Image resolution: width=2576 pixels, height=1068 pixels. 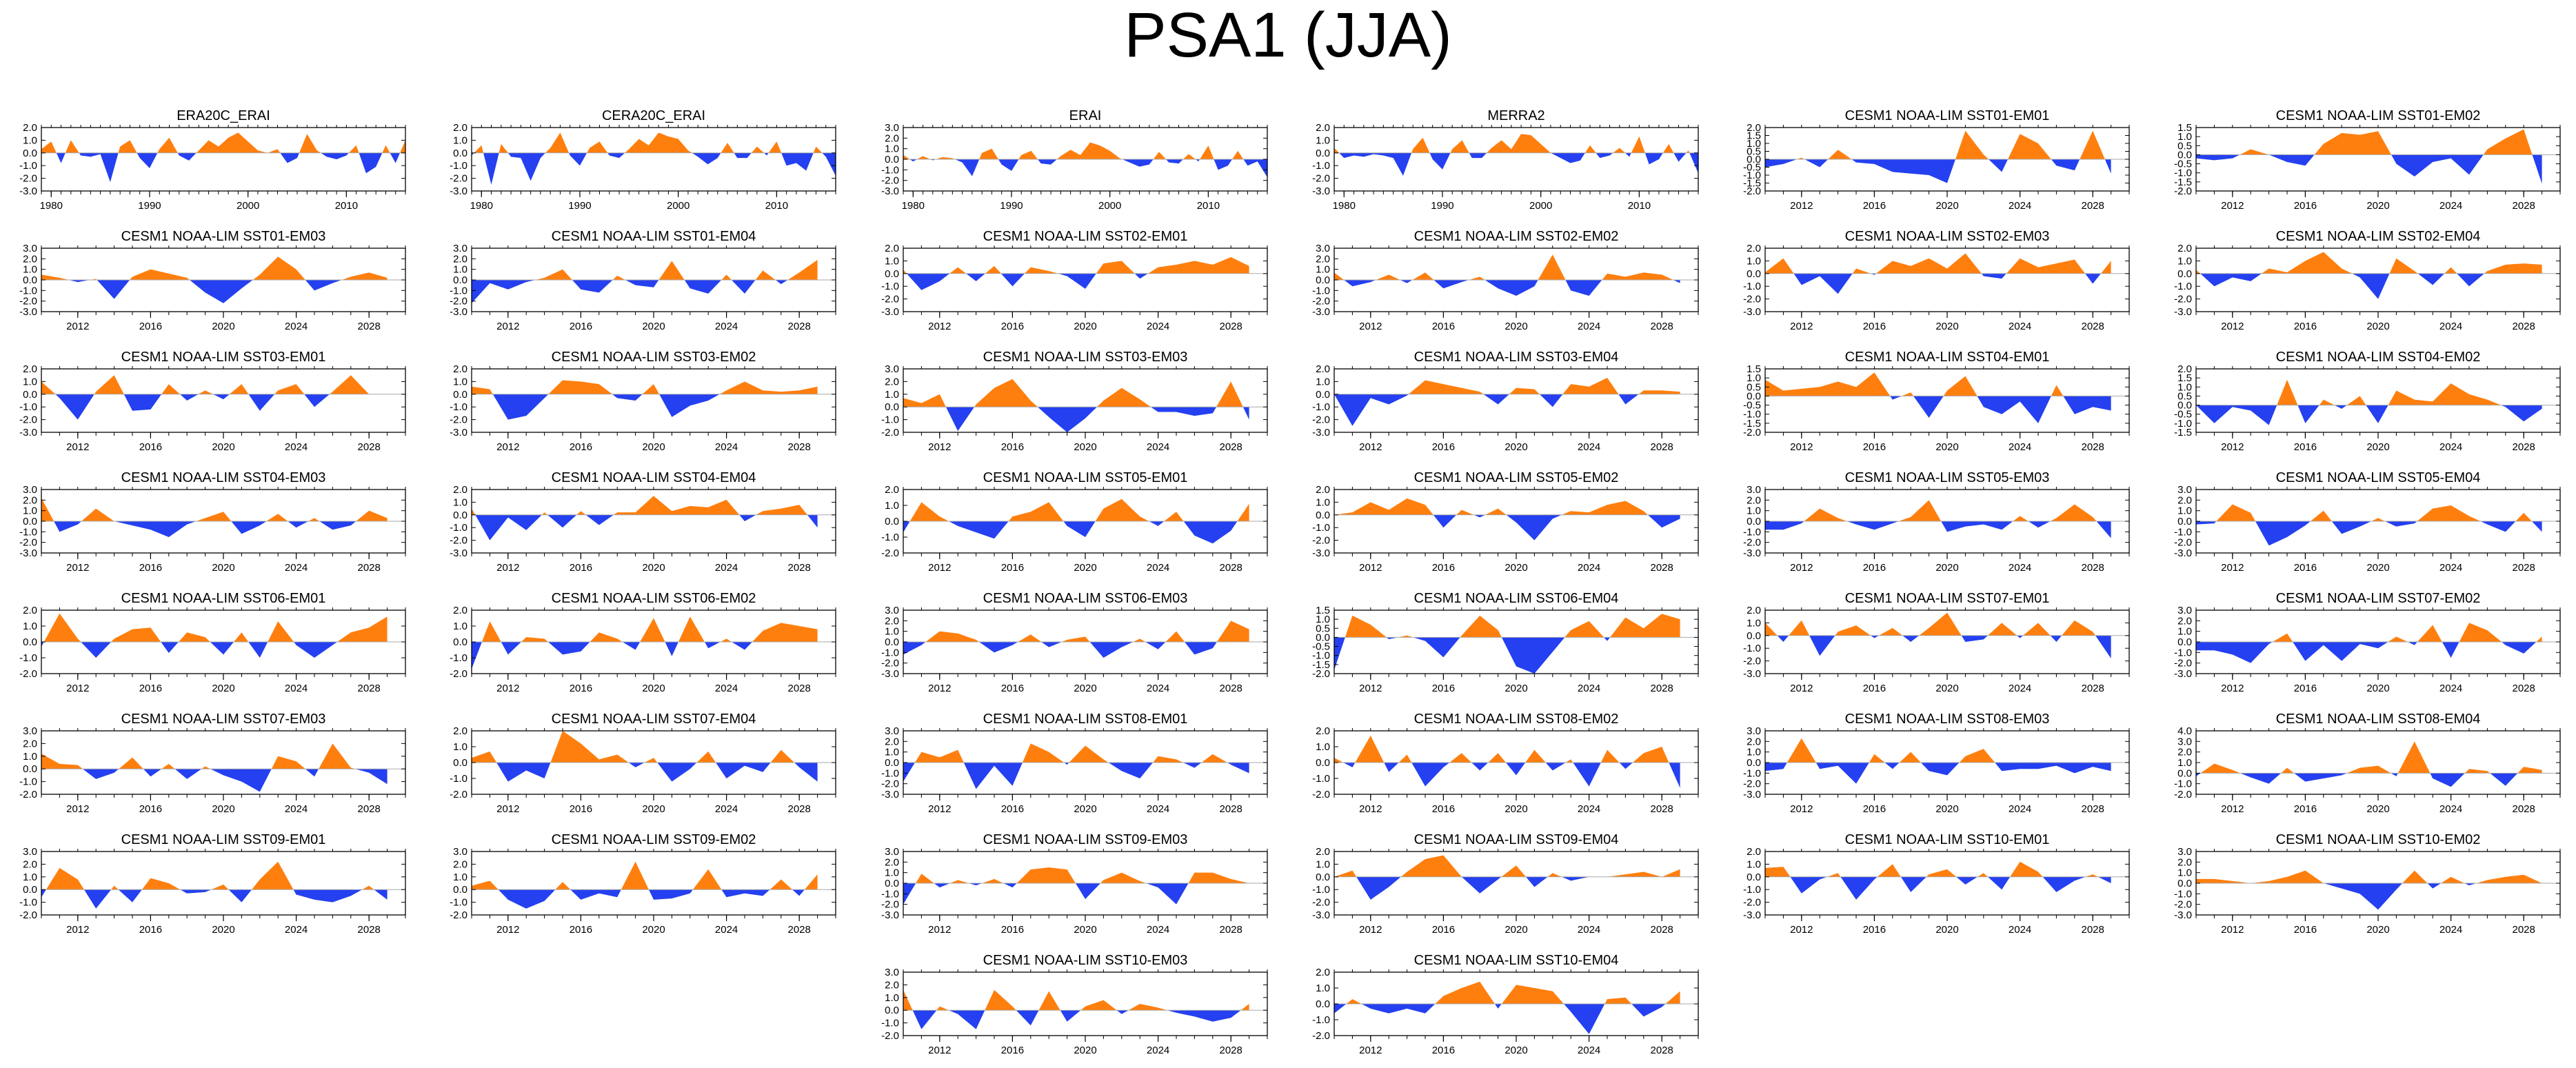 What do you see at coordinates (1085, 116) in the screenshot?
I see `panel-title: ERAI` at bounding box center [1085, 116].